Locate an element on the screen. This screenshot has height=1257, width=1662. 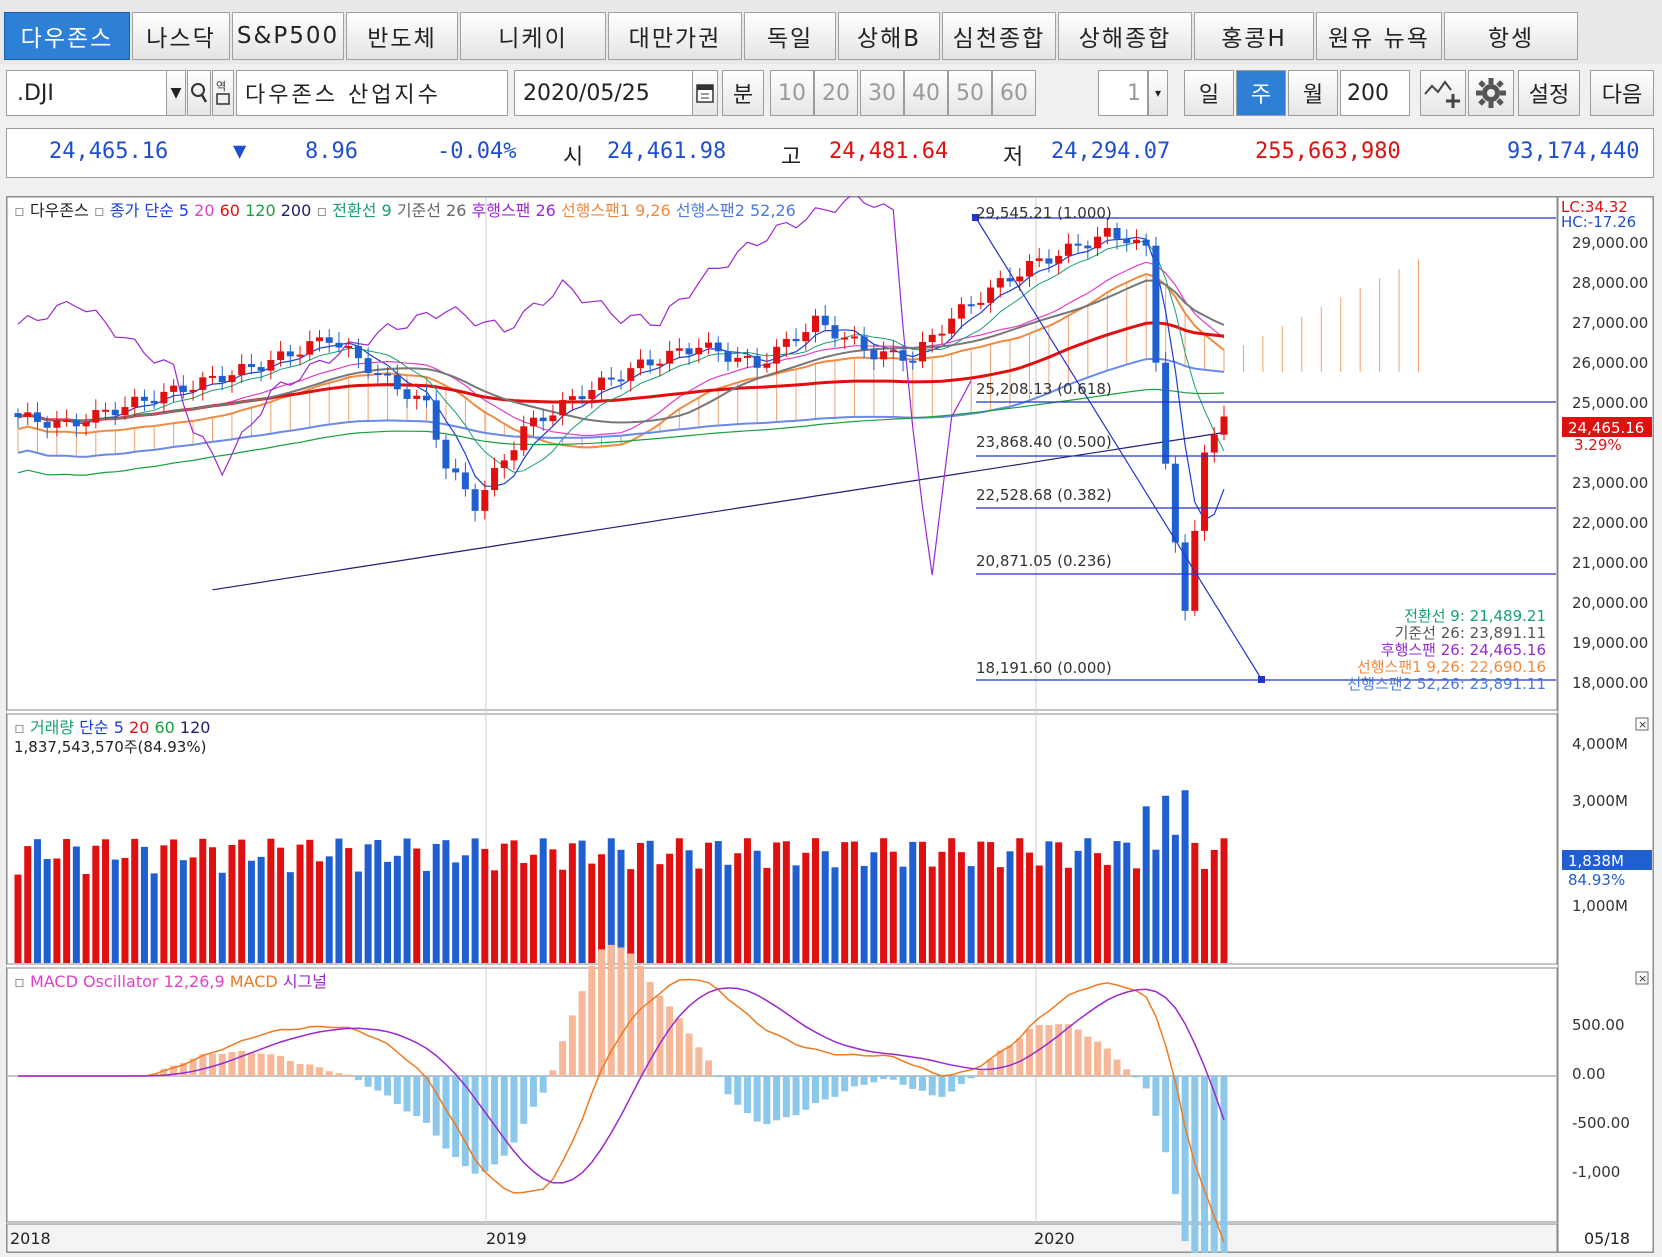
minute-button: 분 is located at coordinates (743, 93).